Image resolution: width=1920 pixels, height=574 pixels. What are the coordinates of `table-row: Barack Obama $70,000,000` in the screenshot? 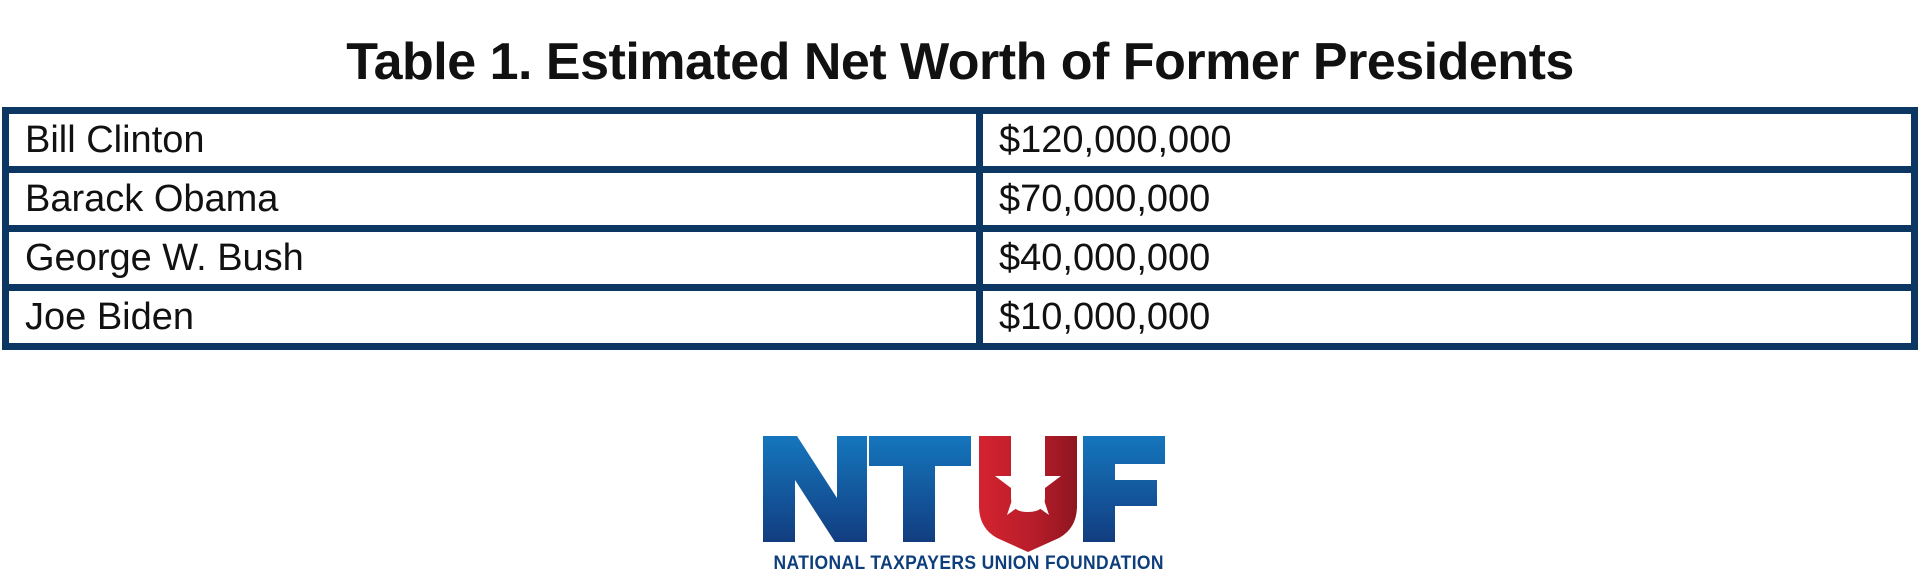 It's located at (960, 199).